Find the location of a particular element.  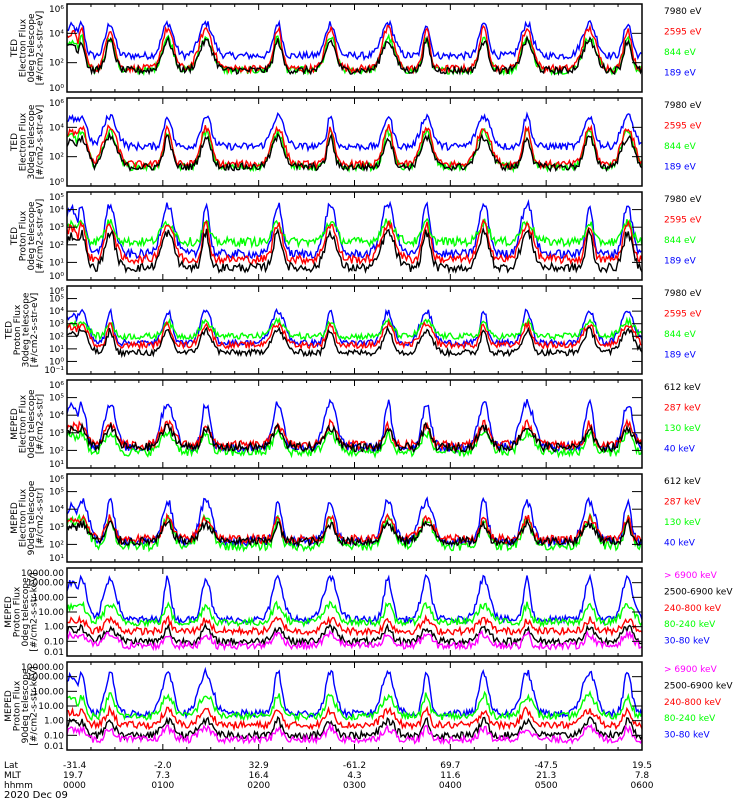

panel-8-traces is located at coordinates (354, 705).